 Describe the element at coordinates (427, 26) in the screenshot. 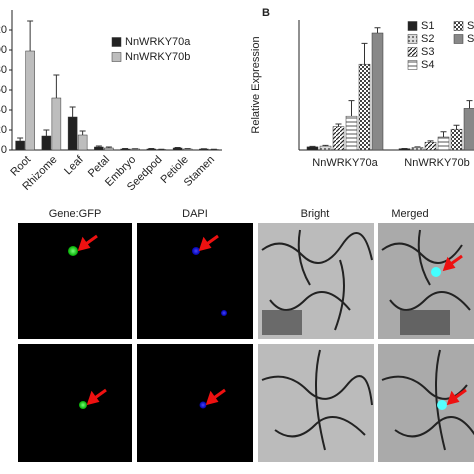

I see `legend-label: S1` at that location.